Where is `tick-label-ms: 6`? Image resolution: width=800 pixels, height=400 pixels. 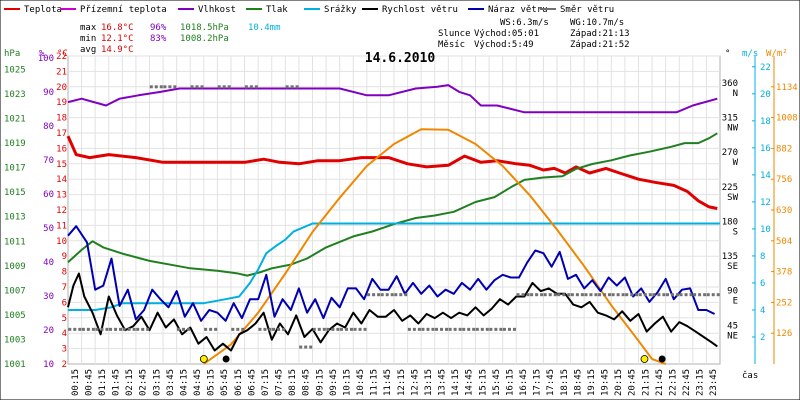 tick-label-ms: 6 is located at coordinates (762, 284).